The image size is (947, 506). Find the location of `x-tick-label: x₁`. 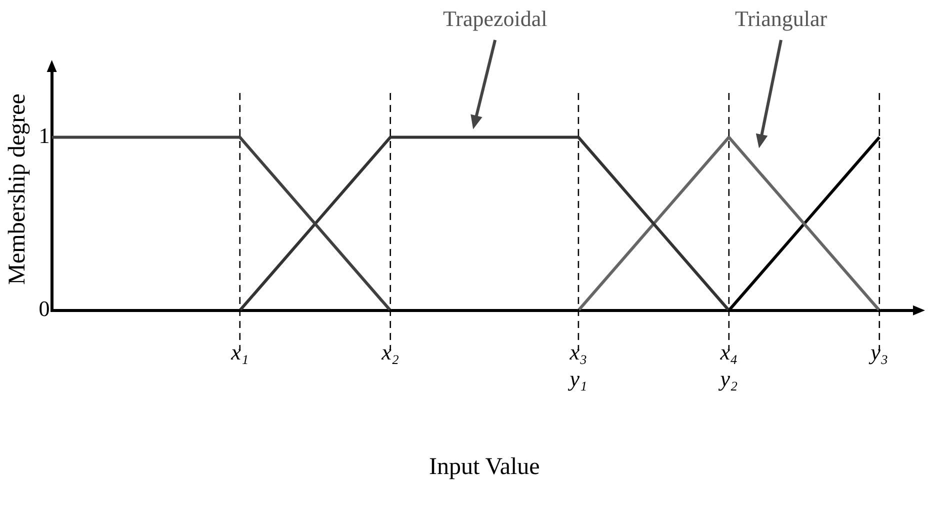

x-tick-label: x₁ is located at coordinates (239, 351).